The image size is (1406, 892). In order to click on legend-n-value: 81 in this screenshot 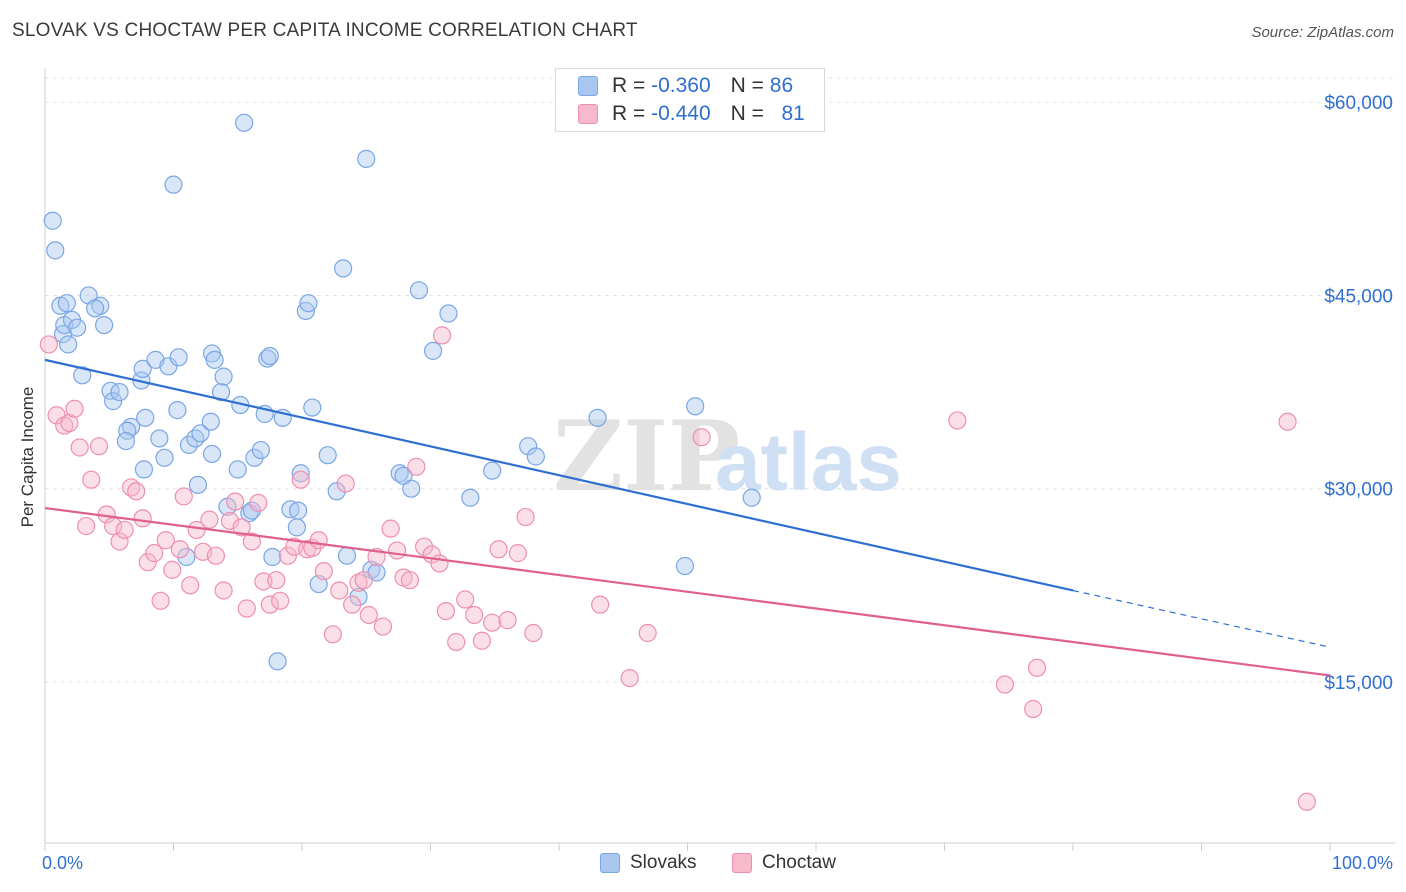, I will do `click(793, 113)`.